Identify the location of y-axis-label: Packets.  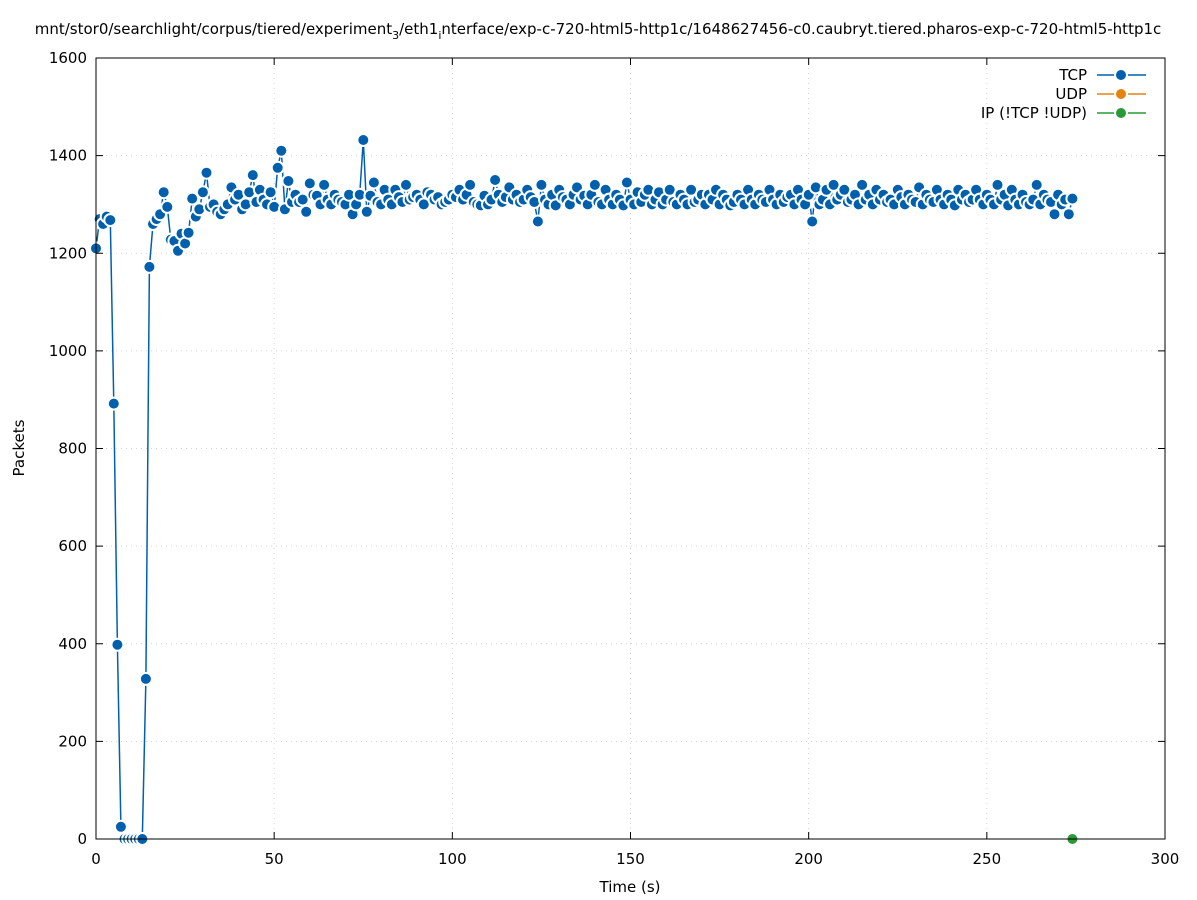
(19, 447).